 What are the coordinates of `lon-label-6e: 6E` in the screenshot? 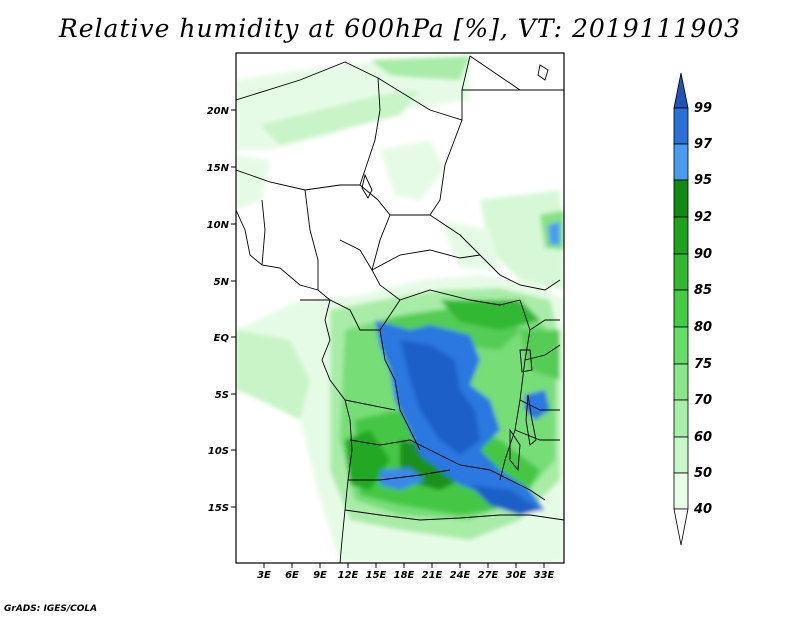 It's located at (292, 575).